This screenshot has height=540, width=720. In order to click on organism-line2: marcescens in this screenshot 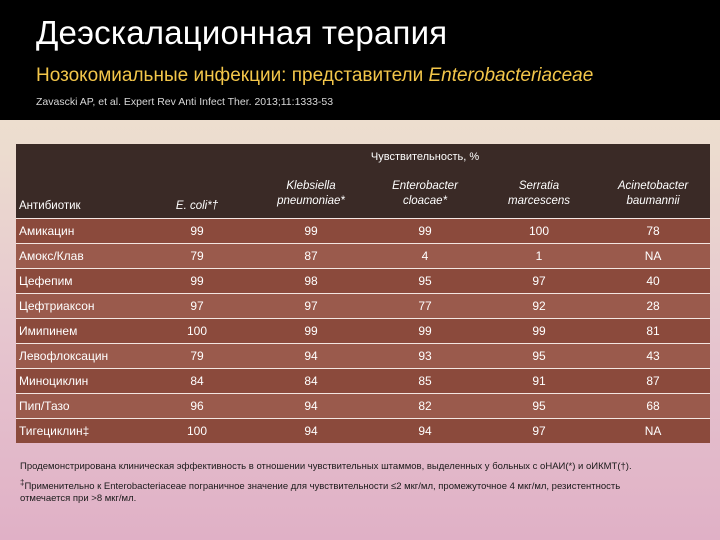, I will do `click(539, 201)`.